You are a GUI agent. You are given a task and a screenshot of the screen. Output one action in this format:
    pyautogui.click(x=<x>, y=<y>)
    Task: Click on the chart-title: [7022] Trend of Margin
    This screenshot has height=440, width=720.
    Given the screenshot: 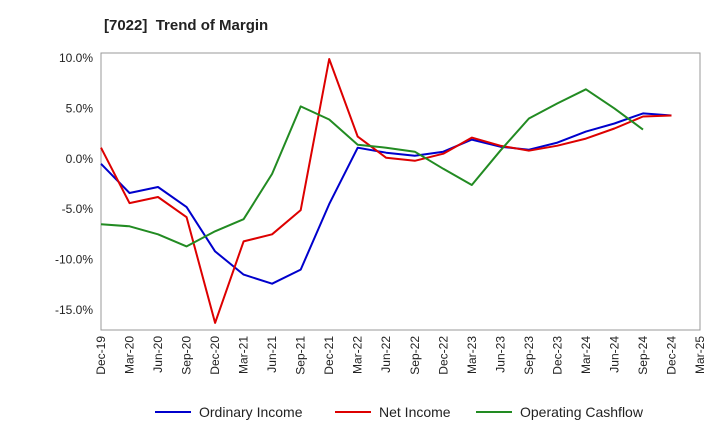 What is the action you would take?
    pyautogui.click(x=186, y=25)
    